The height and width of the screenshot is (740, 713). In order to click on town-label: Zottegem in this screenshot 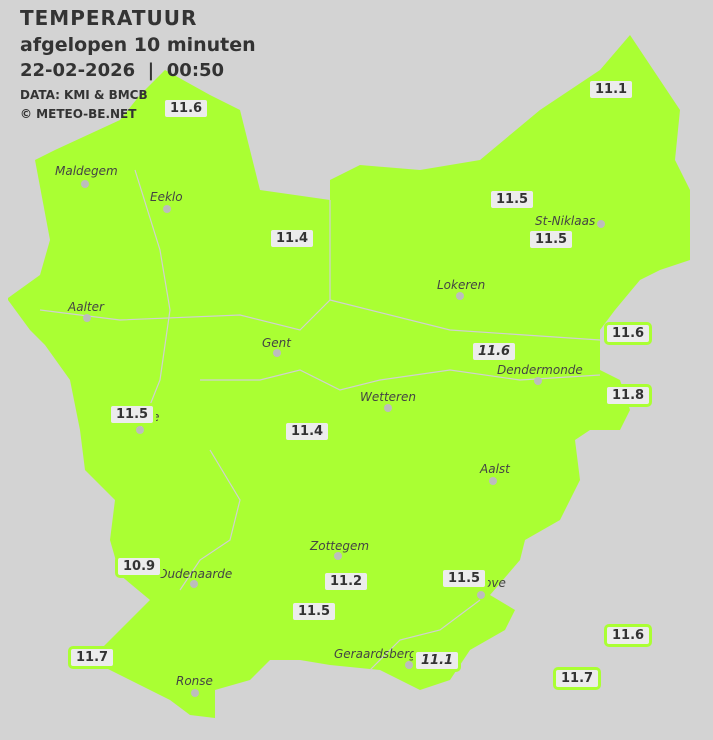, I will do `click(340, 546)`.